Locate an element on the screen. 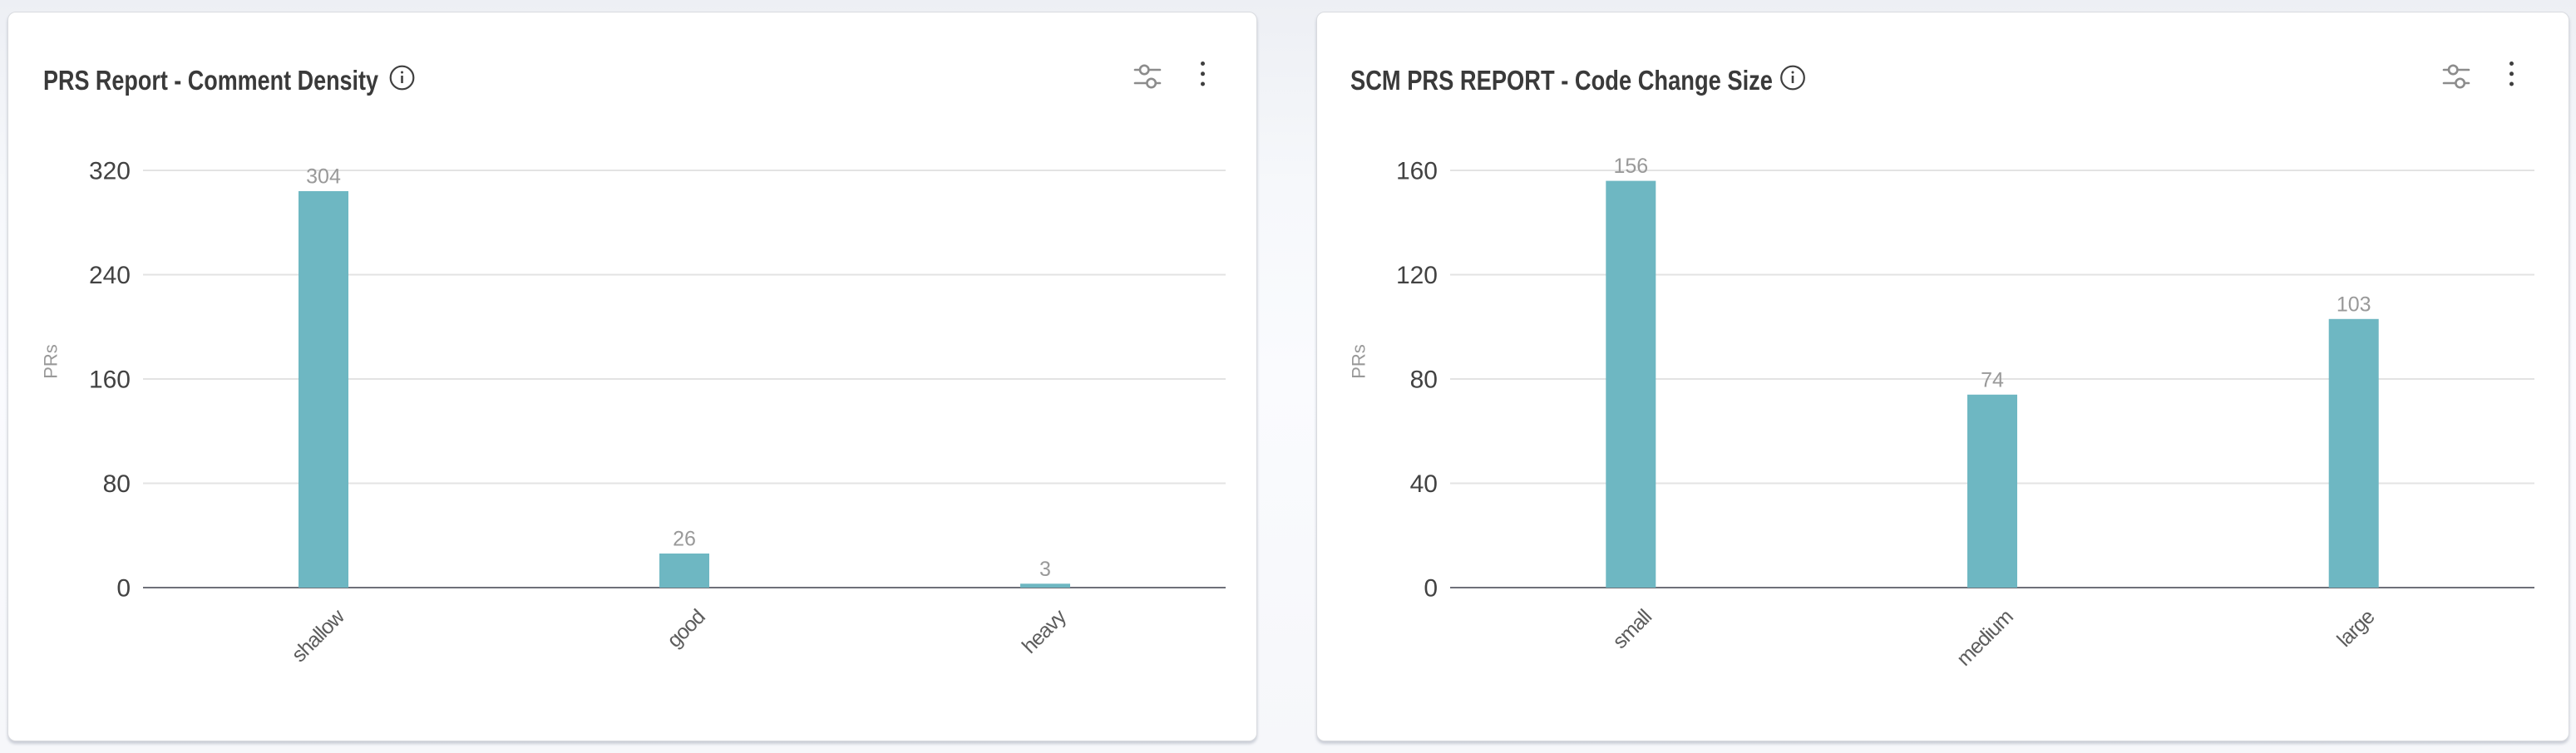 This screenshot has width=2576, height=753. svg-text:SCM PRS REPORT - Code Change S: SCM PRS REPORT - Code Change Size is located at coordinates (1561, 80).